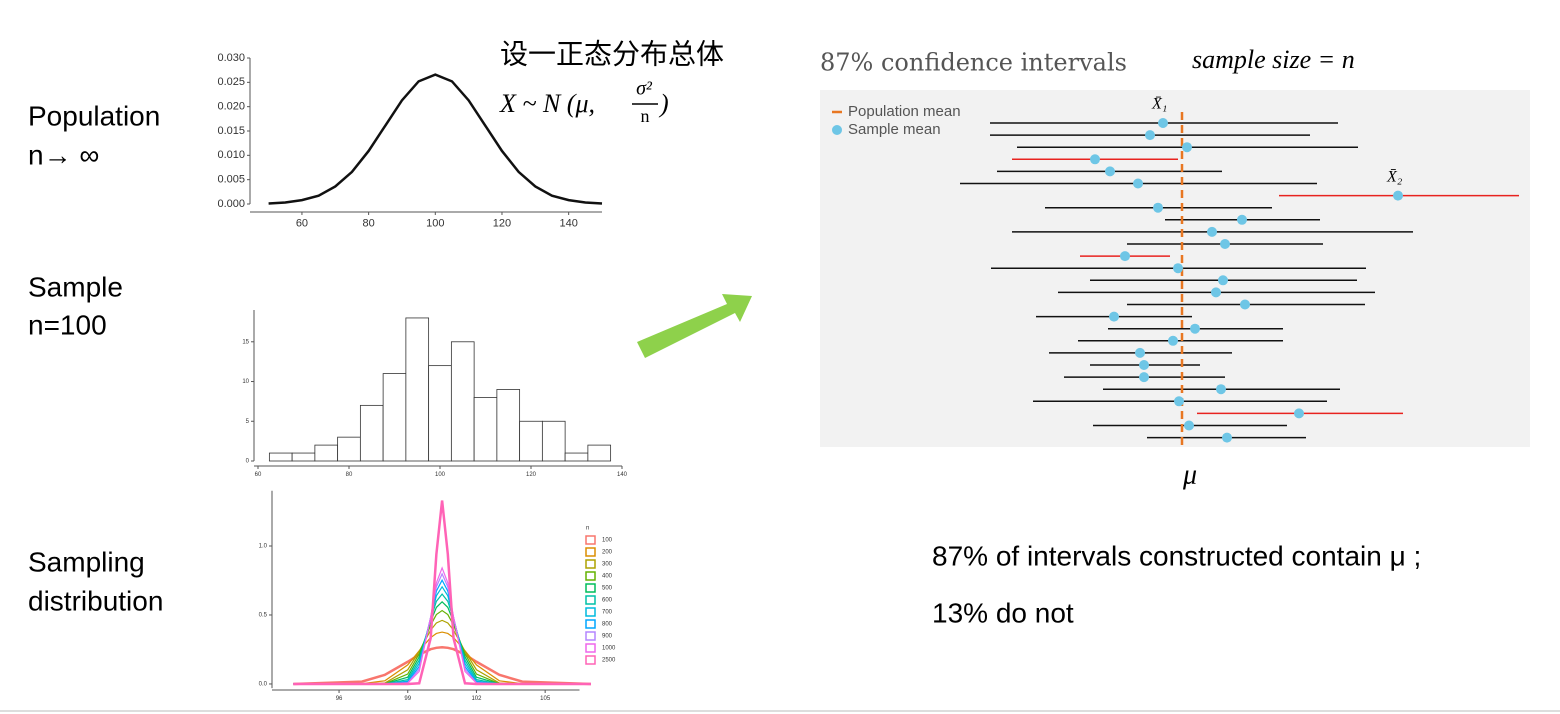  What do you see at coordinates (547, 103) in the screenshot?
I see `formula: X ~ N (μ,` at bounding box center [547, 103].